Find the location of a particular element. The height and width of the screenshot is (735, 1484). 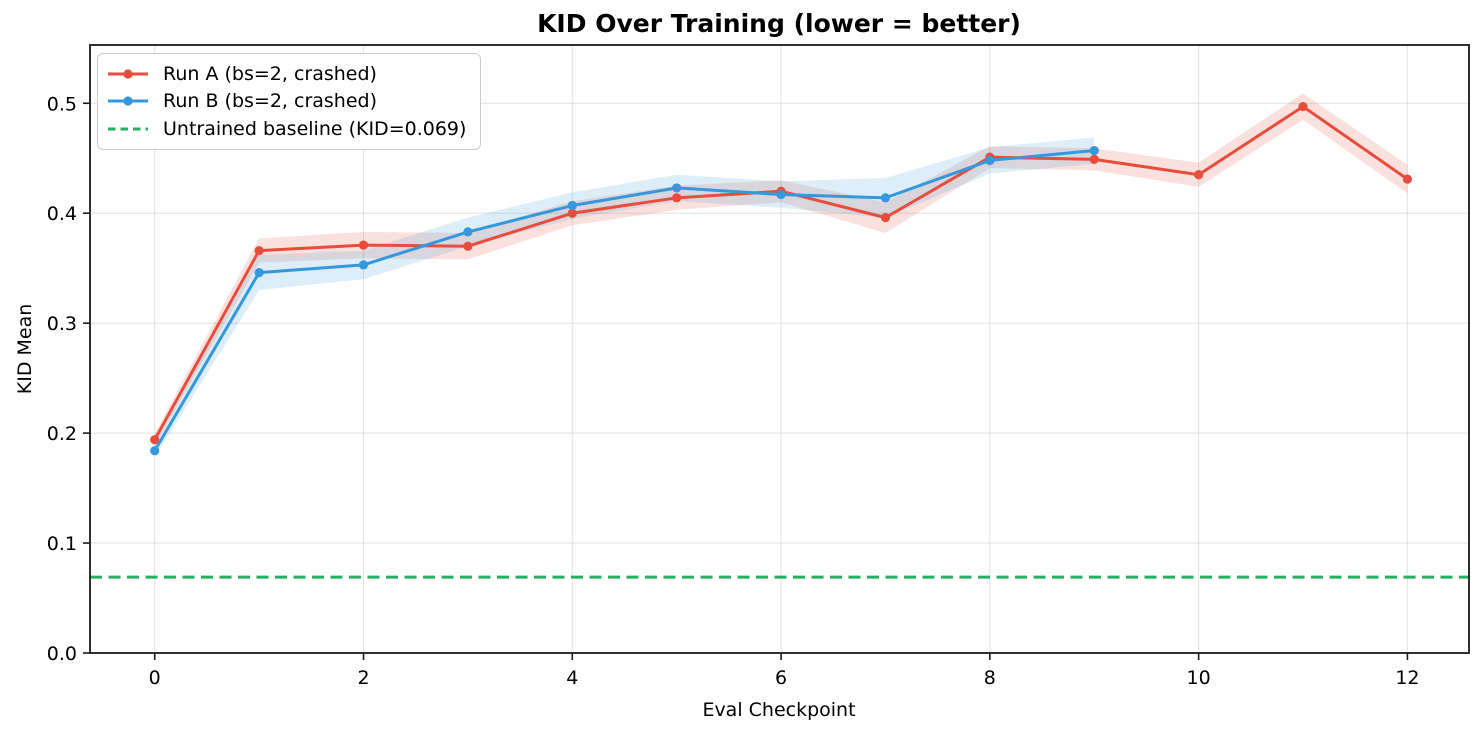

x-tick-label: 0 is located at coordinates (155, 678).